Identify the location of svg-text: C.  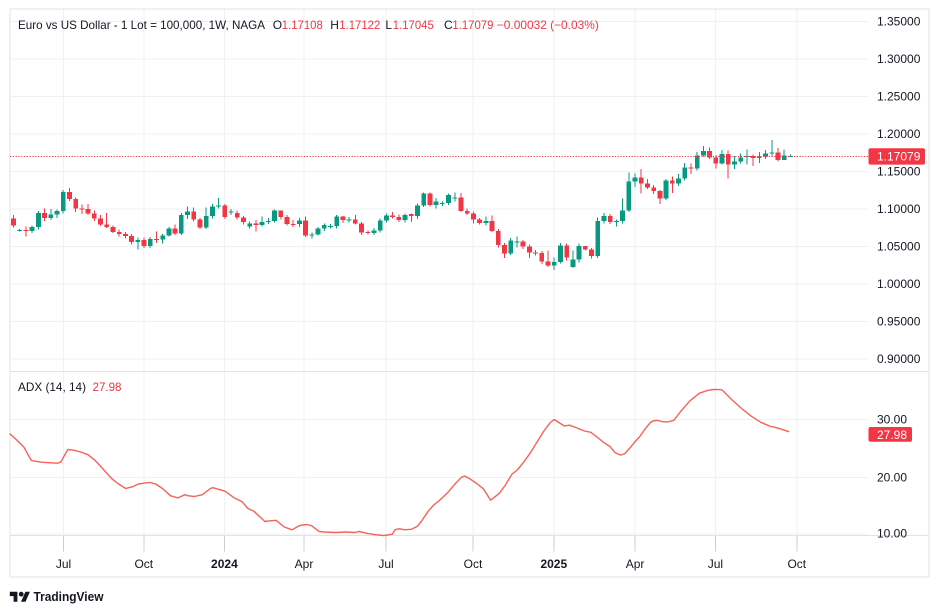
(448, 25).